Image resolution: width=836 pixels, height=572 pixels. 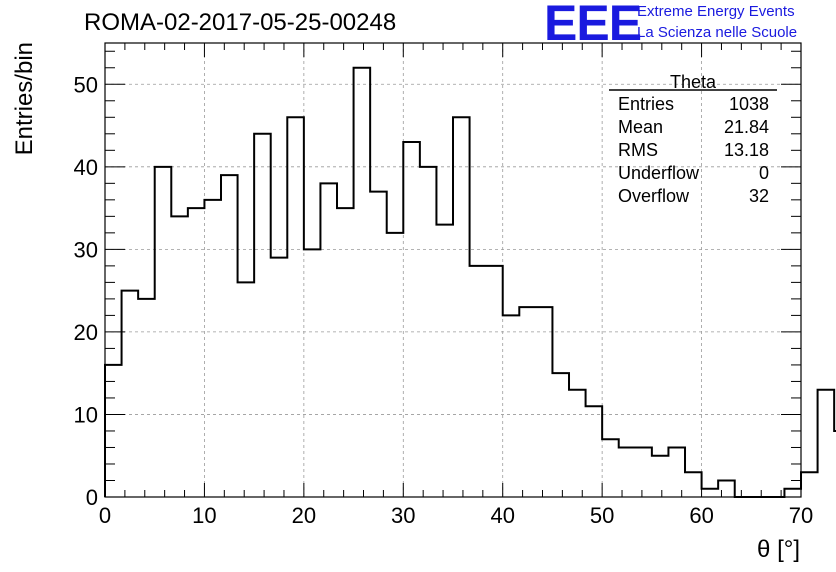 I want to click on y-tick-label: 10, so click(x=86, y=414).